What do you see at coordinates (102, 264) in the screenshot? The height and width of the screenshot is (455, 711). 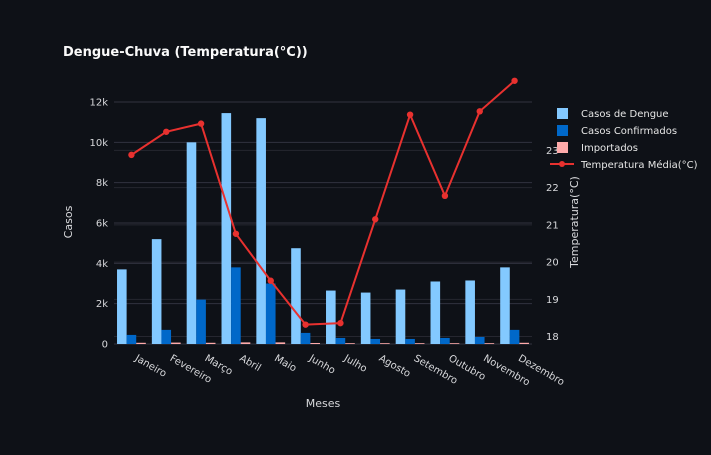 I see `y-tick-label: 4k` at bounding box center [102, 264].